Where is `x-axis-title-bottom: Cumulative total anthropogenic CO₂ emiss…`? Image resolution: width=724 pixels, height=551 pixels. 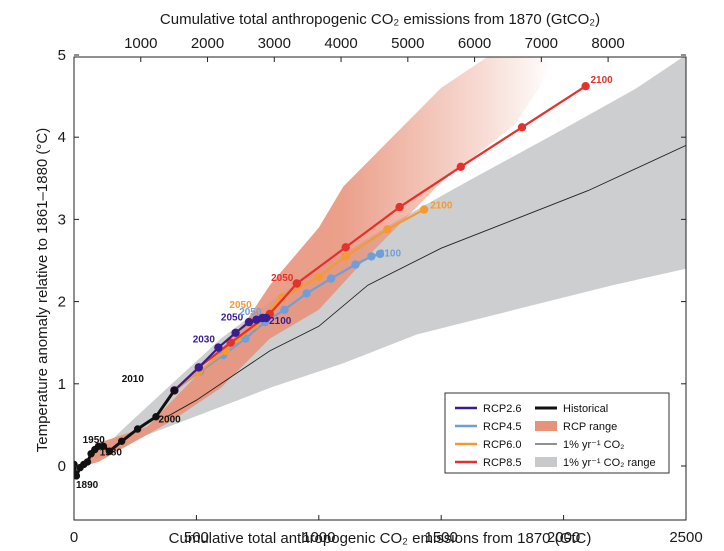
x-axis-title-bottom: Cumulative total anthropogenic CO₂ emiss… is located at coordinates (380, 538).